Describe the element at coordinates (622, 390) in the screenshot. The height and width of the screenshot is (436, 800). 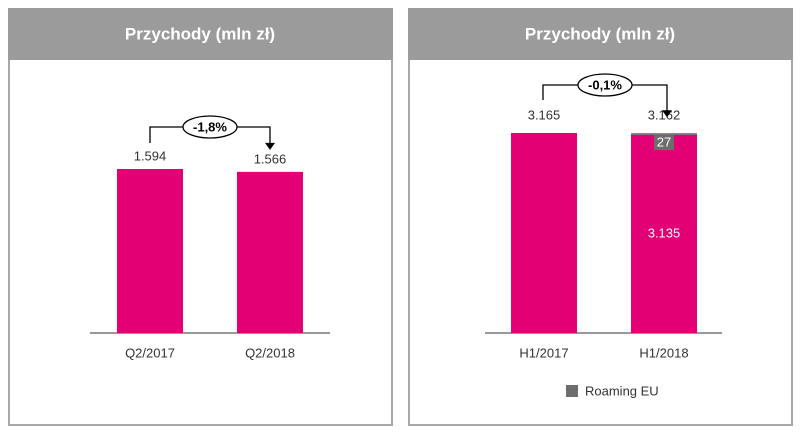
I see `legend-label: Roaming EU` at that location.